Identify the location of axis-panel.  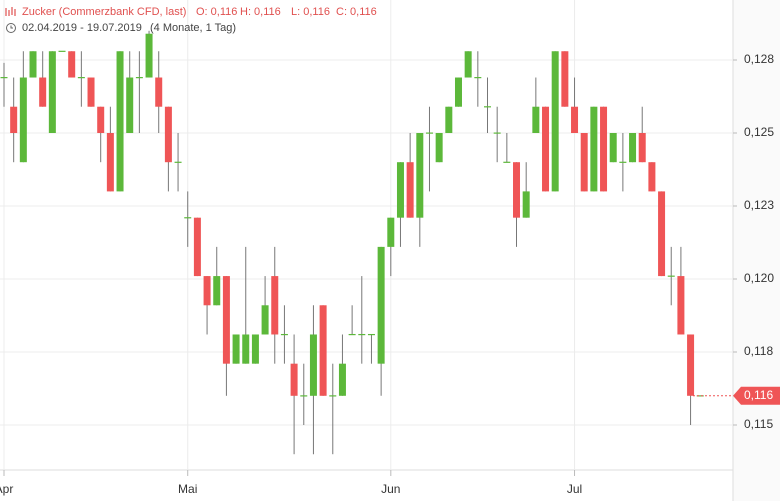
(756, 250).